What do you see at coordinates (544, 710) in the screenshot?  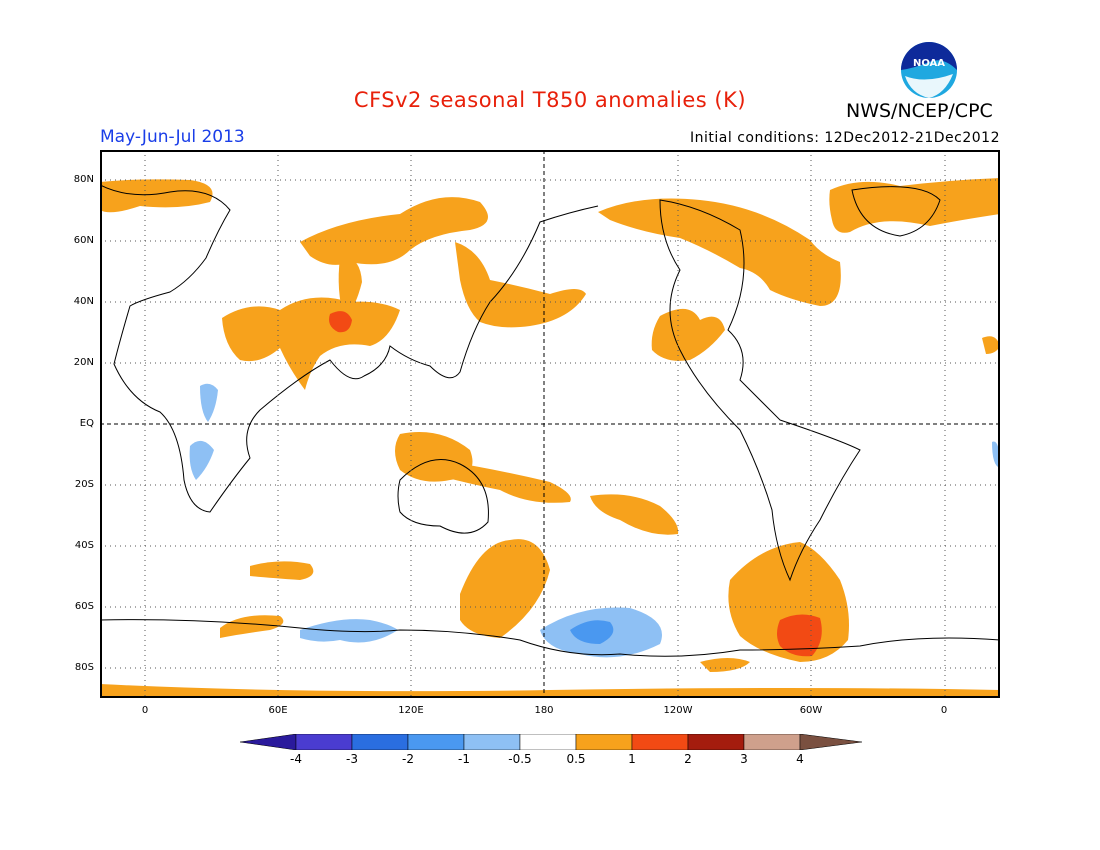 I see `lon-label: 180` at bounding box center [544, 710].